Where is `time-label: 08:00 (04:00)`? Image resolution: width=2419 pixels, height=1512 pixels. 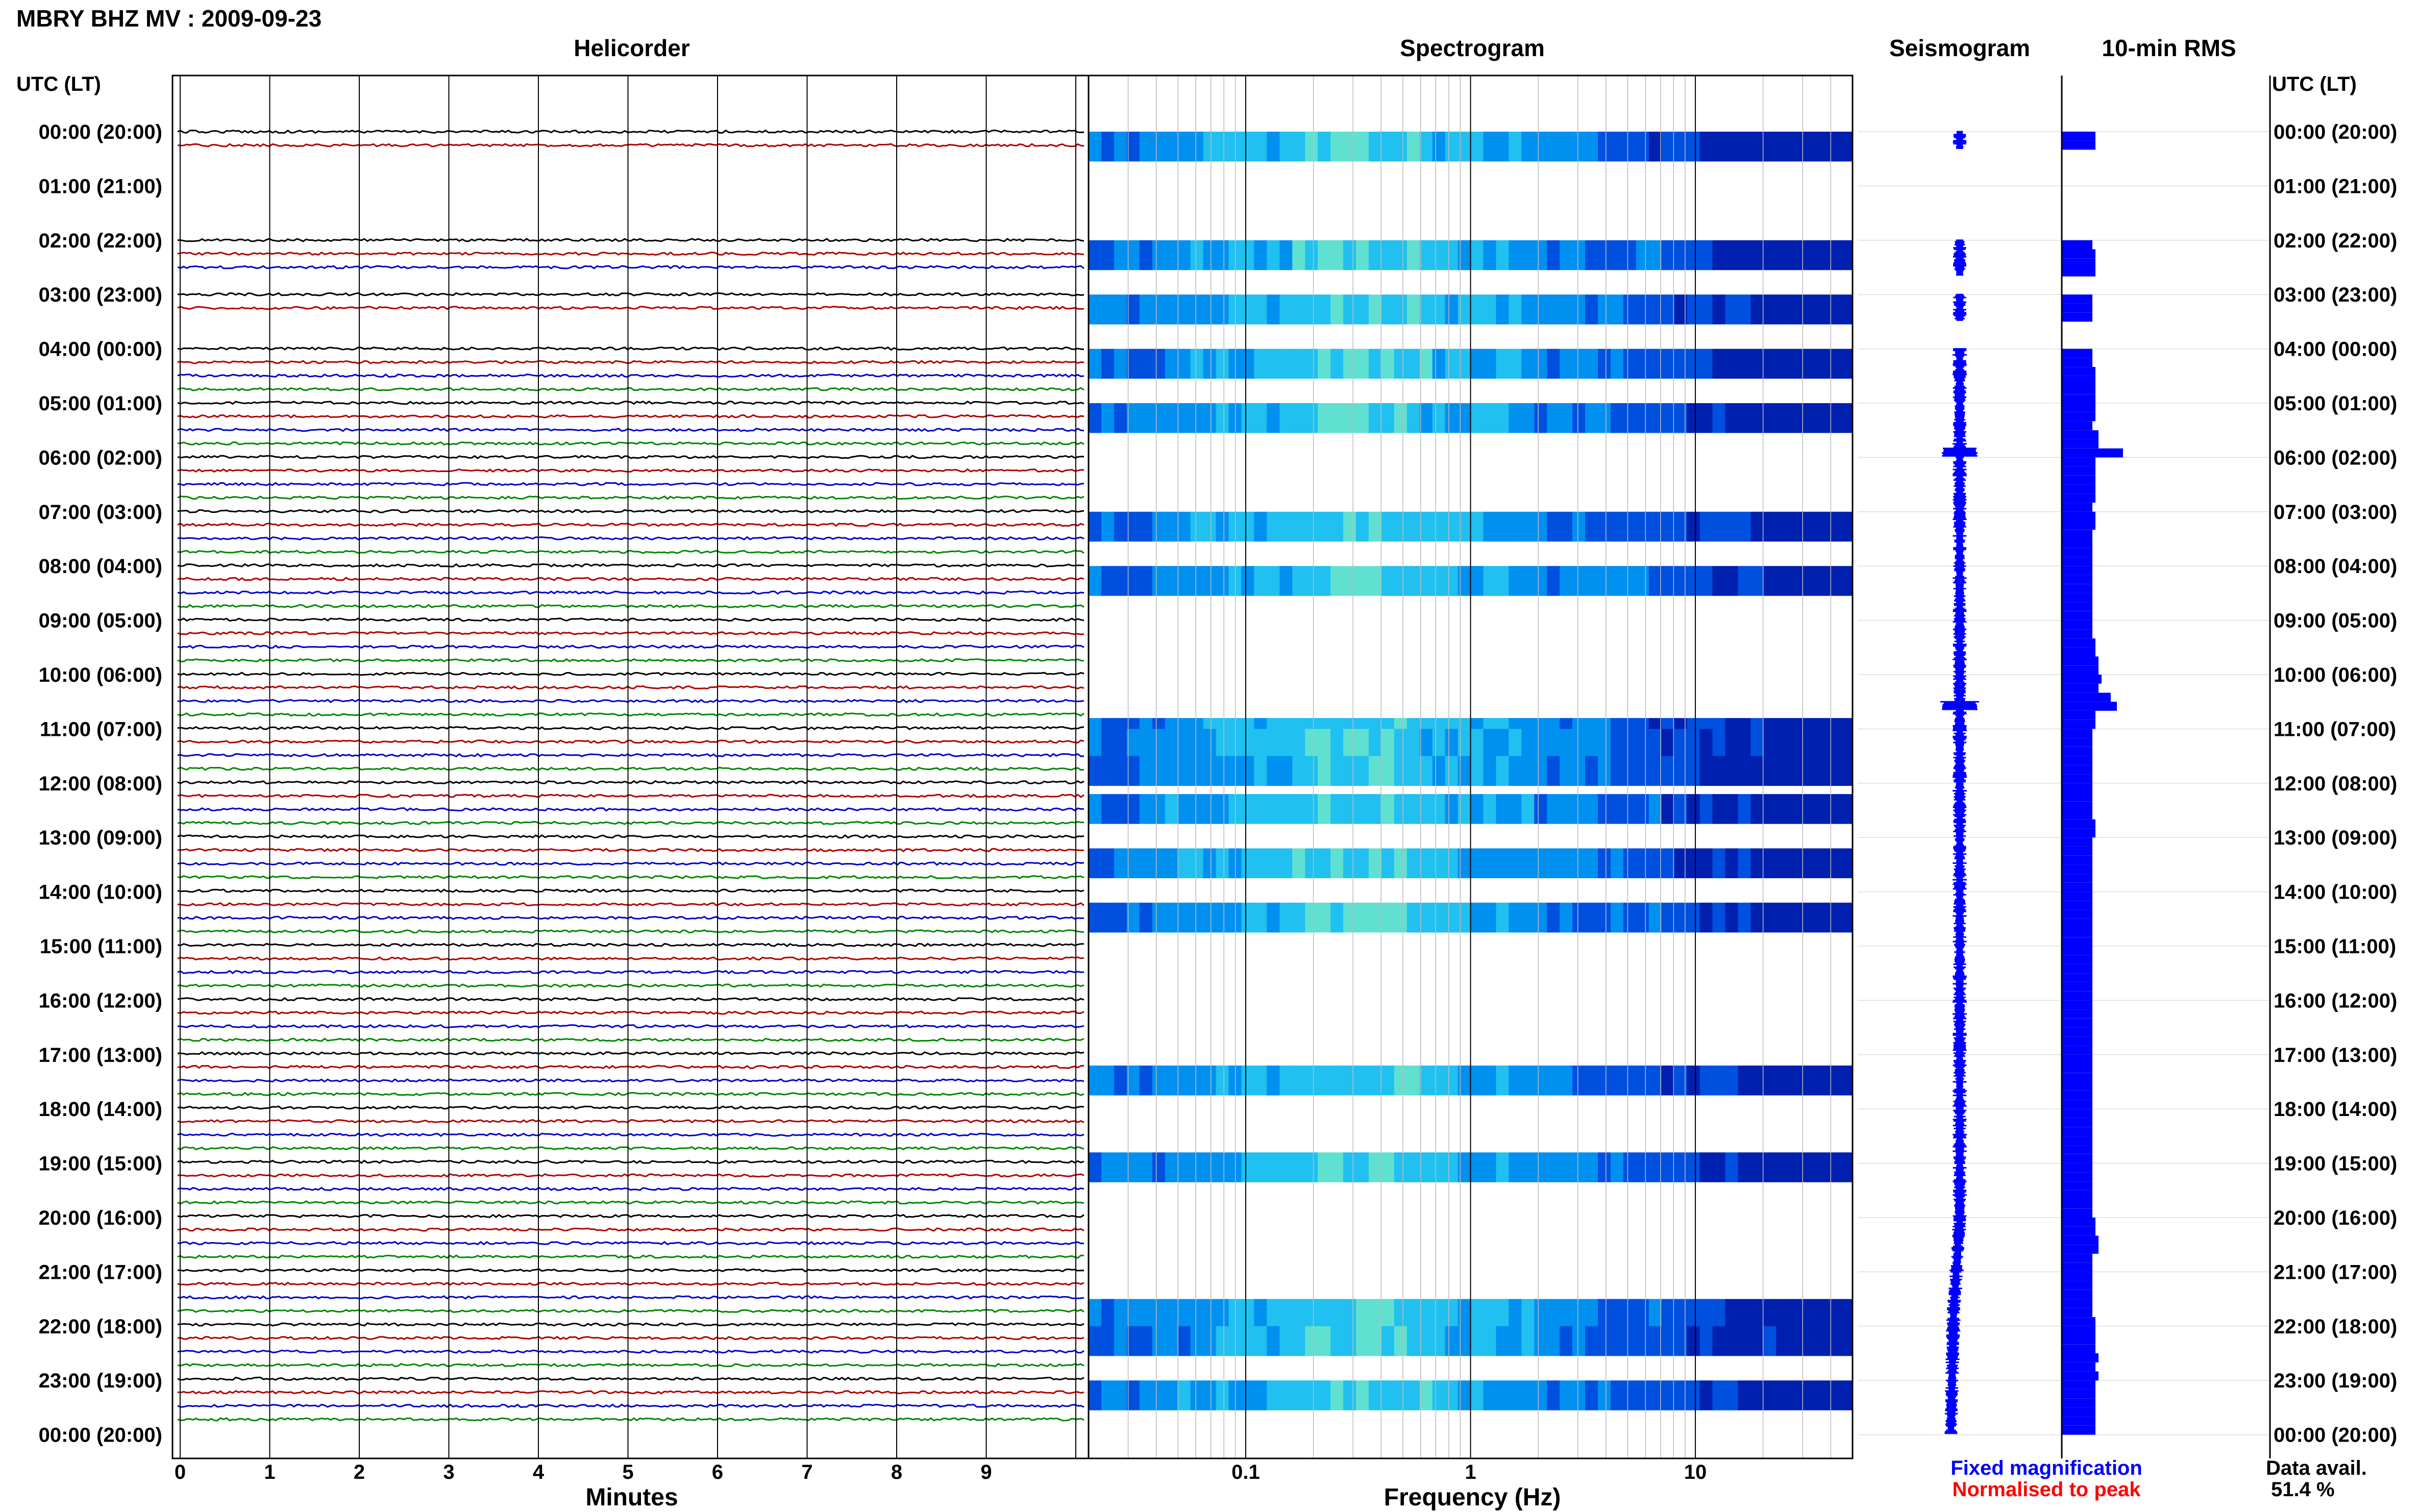 time-label: 08:00 (04:00) is located at coordinates (100, 566).